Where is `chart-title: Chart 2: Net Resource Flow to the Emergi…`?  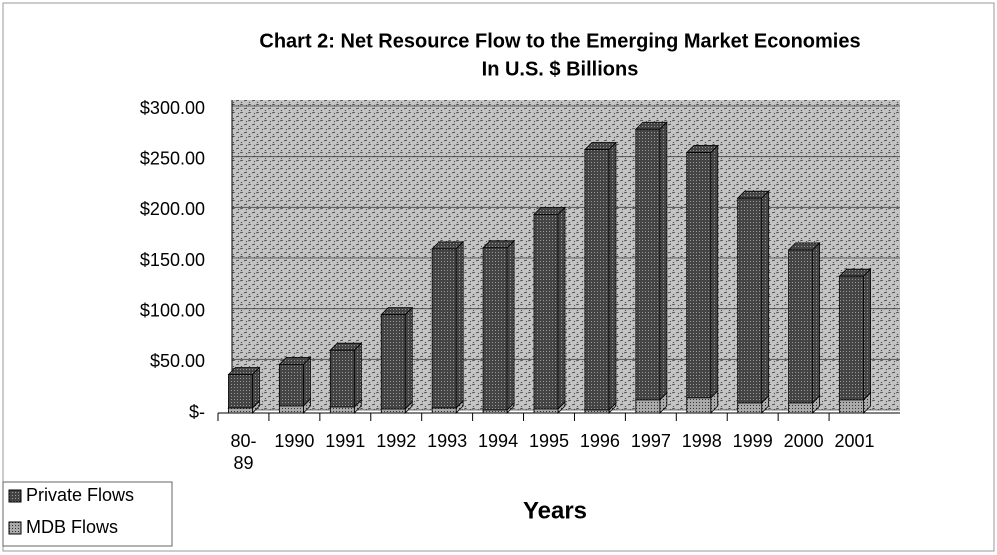
chart-title: Chart 2: Net Resource Flow to the Emergi… is located at coordinates (559, 41).